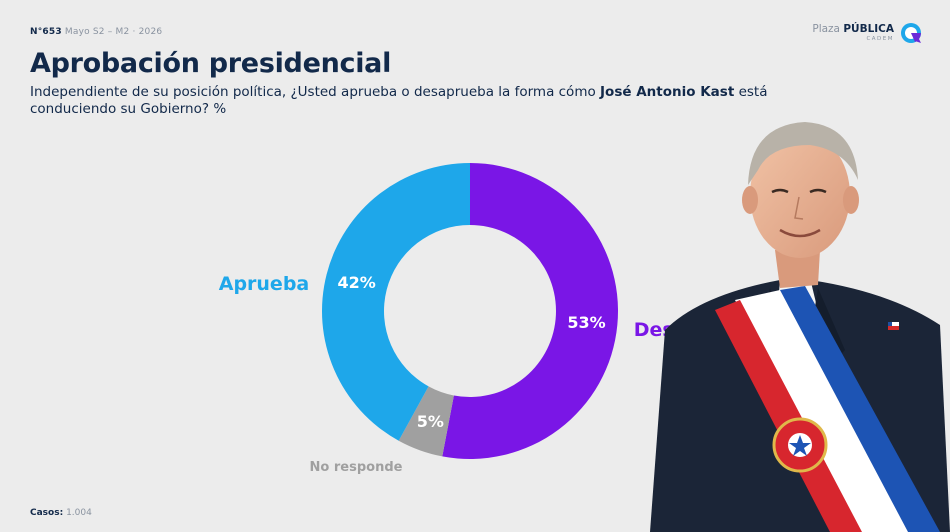  What do you see at coordinates (586, 322) in the screenshot?
I see `value-label-desaprueba: 53%` at bounding box center [586, 322].